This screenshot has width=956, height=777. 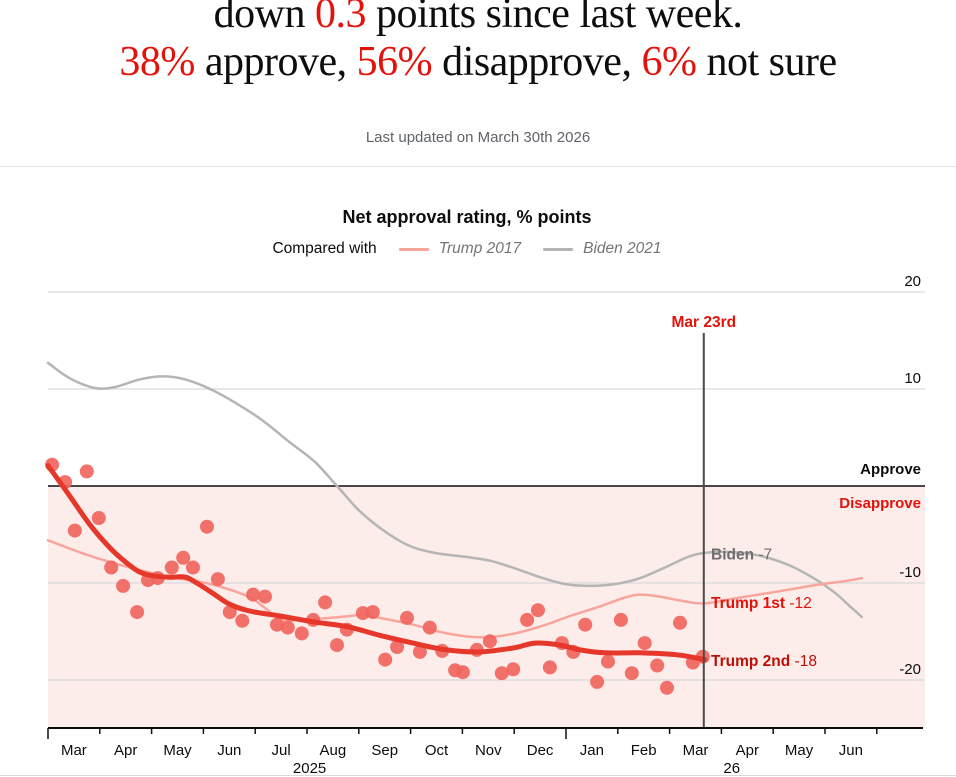 I want to click on y-tick-label-20: 20, so click(x=912, y=281).